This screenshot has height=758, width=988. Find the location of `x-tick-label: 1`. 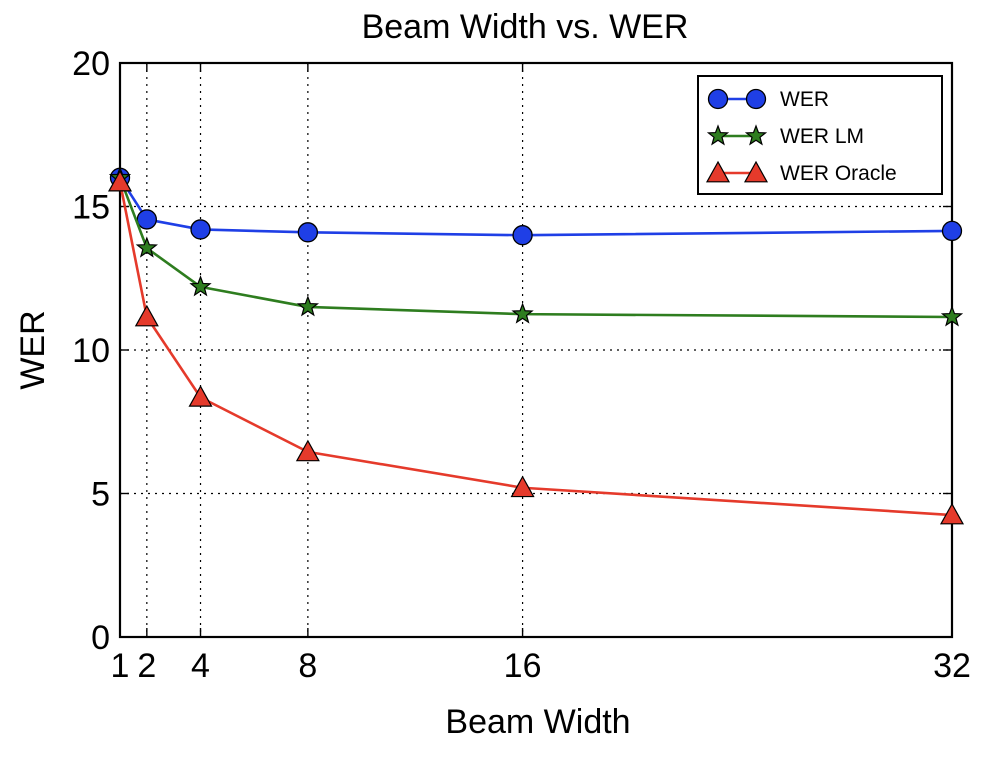

x-tick-label: 1 is located at coordinates (120, 666).